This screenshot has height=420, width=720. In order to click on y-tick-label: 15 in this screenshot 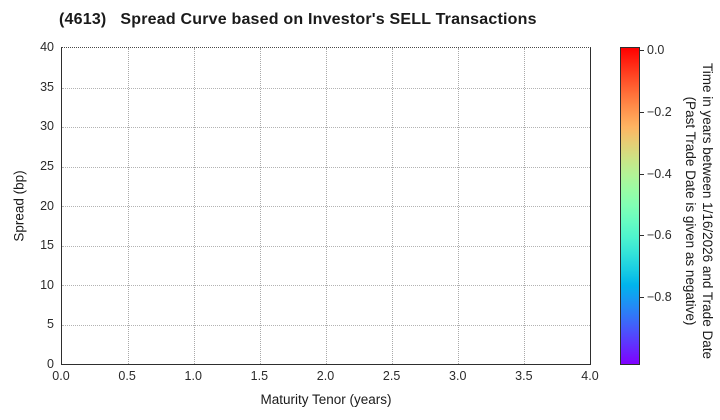, I will do `click(47, 245)`.